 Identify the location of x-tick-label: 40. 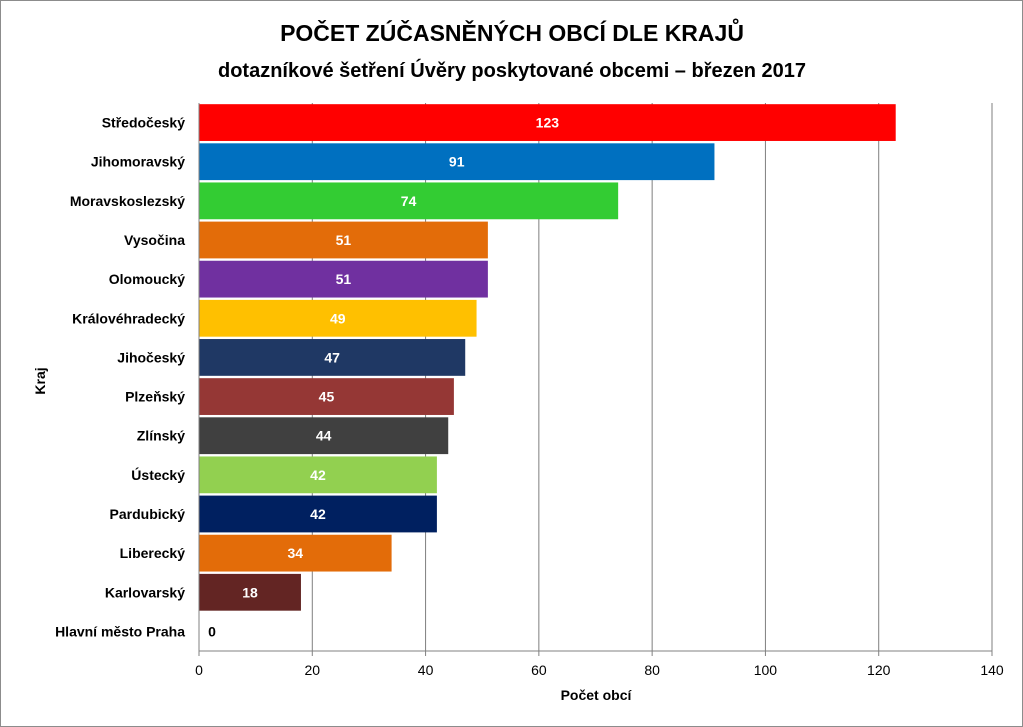
(426, 670).